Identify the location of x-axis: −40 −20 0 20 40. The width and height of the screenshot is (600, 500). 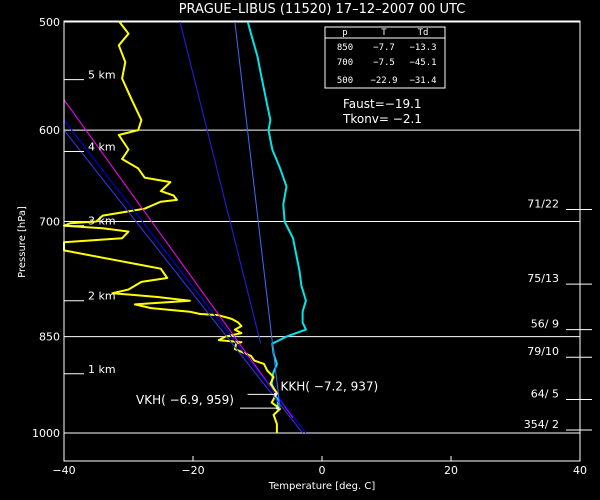
(319, 466).